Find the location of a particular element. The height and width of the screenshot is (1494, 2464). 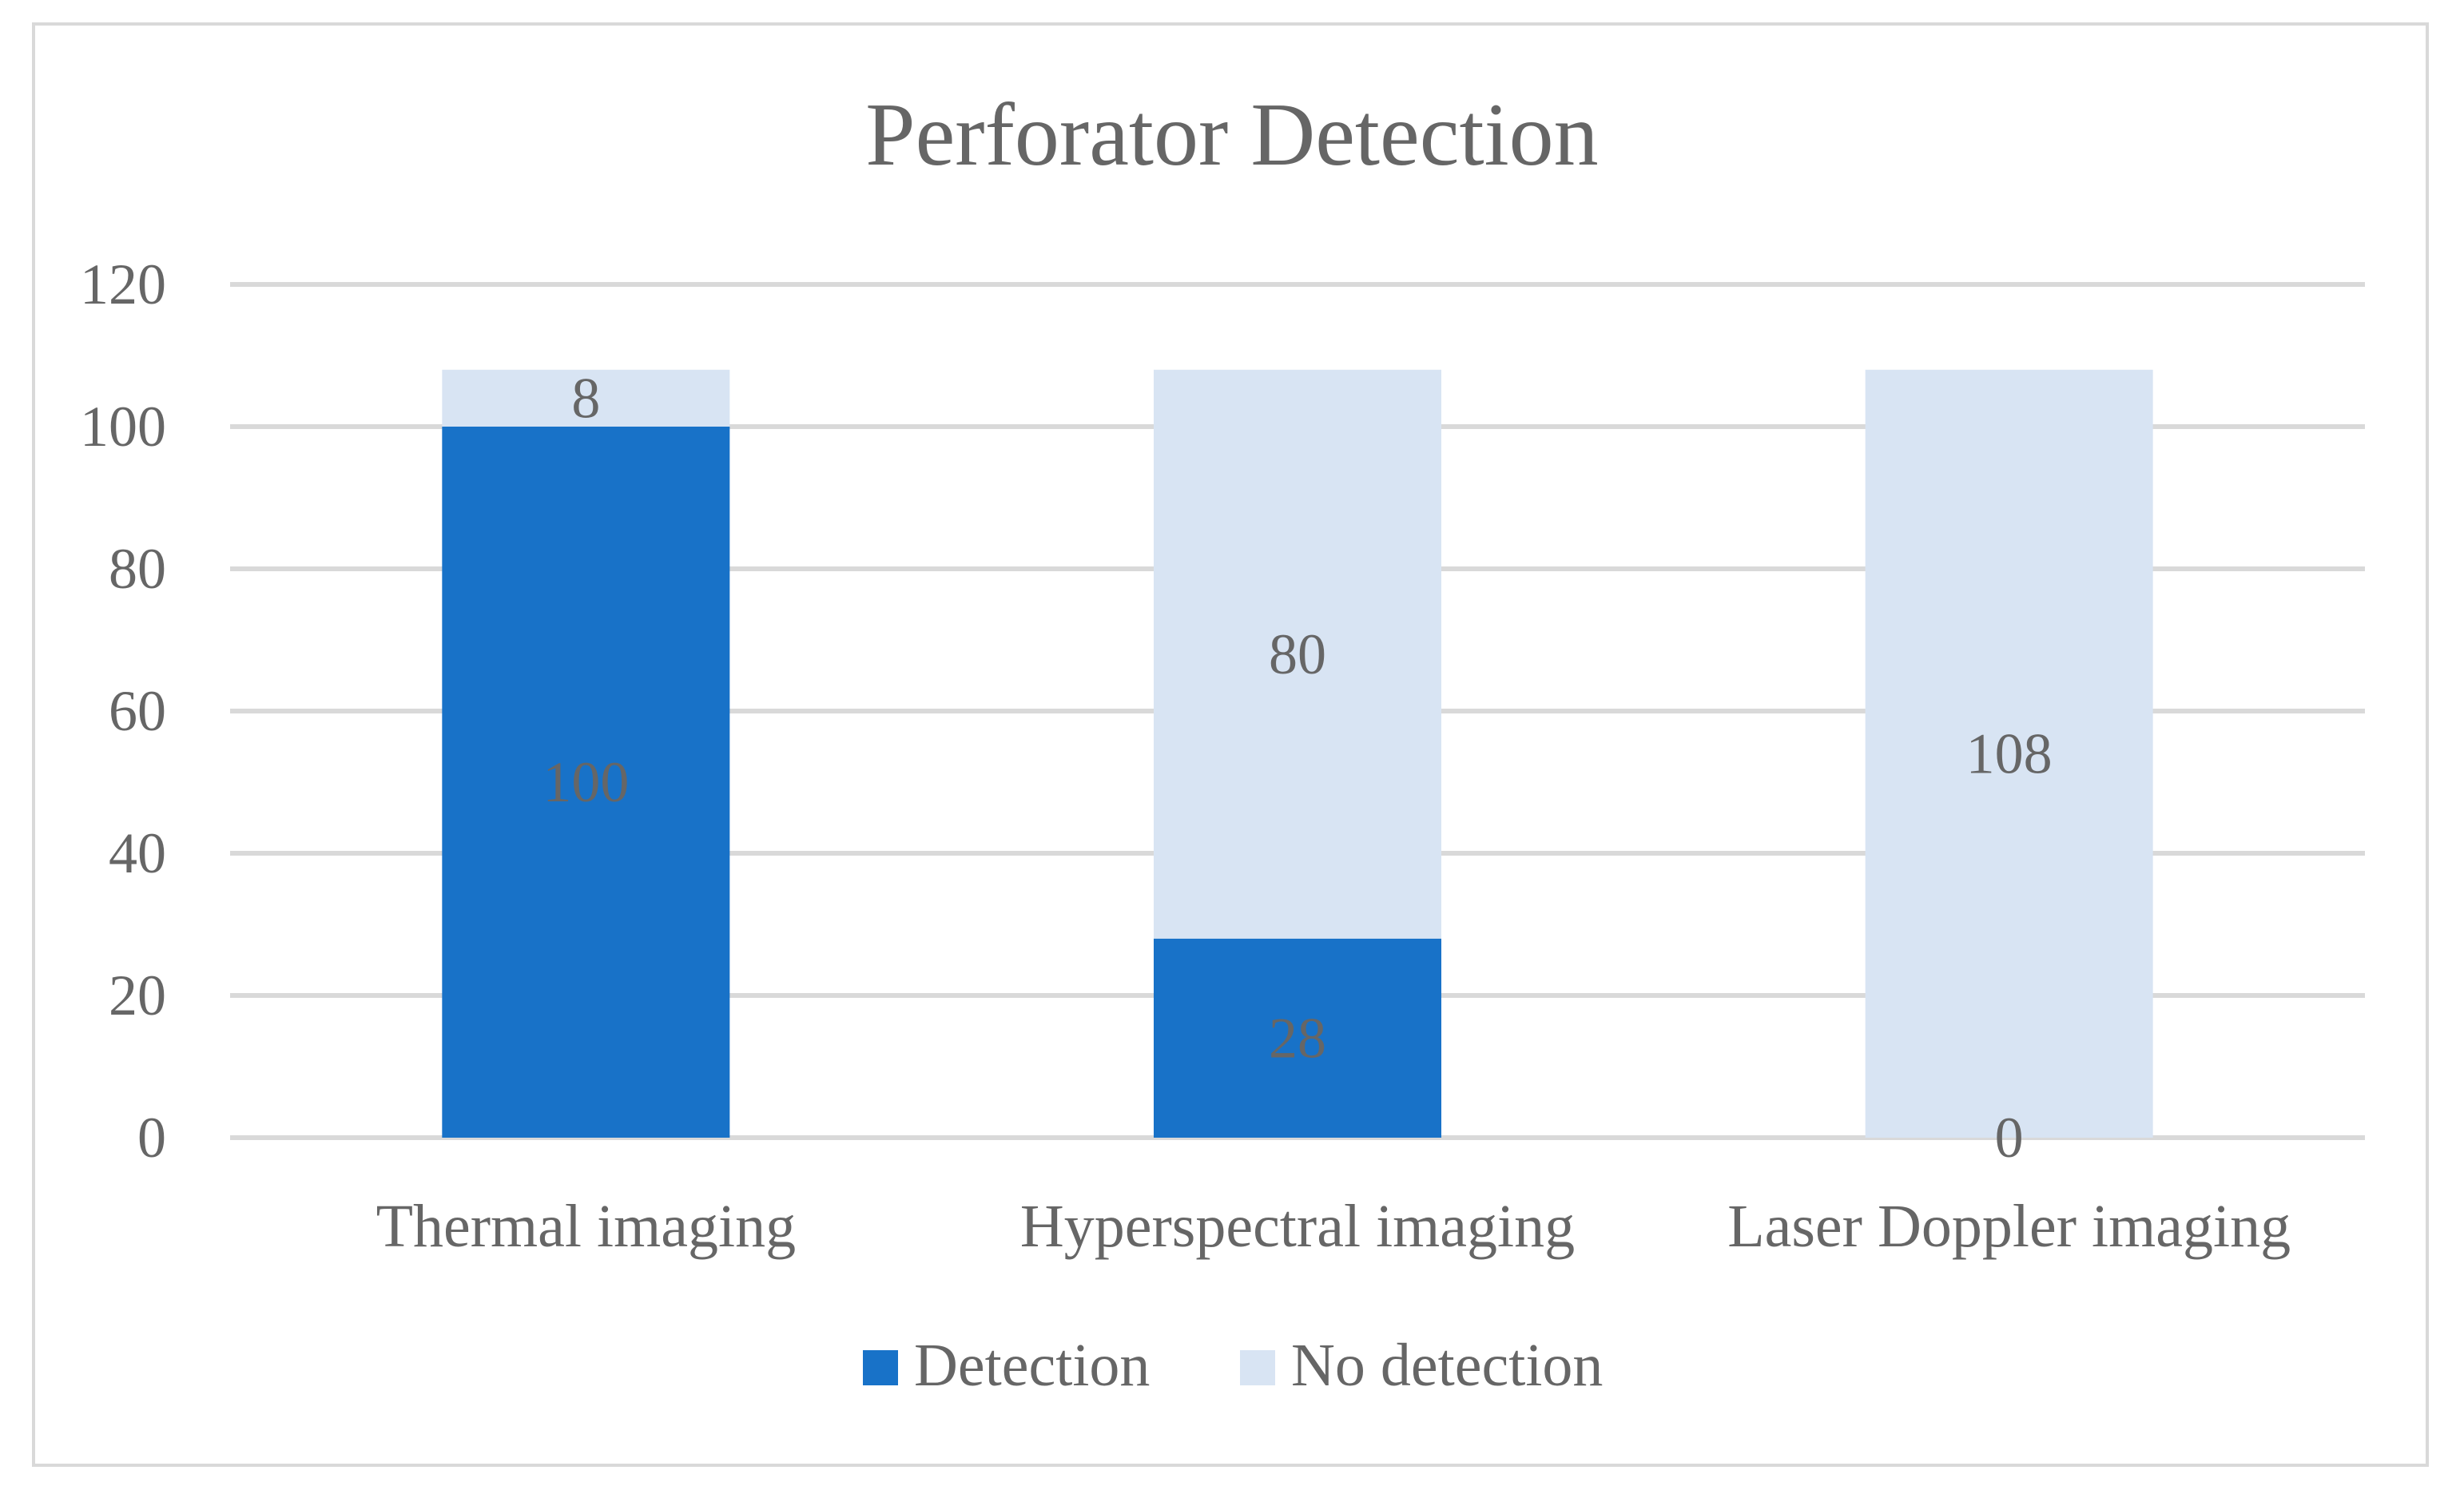

chart-title: Perforator Detection is located at coordinates (1232, 135).